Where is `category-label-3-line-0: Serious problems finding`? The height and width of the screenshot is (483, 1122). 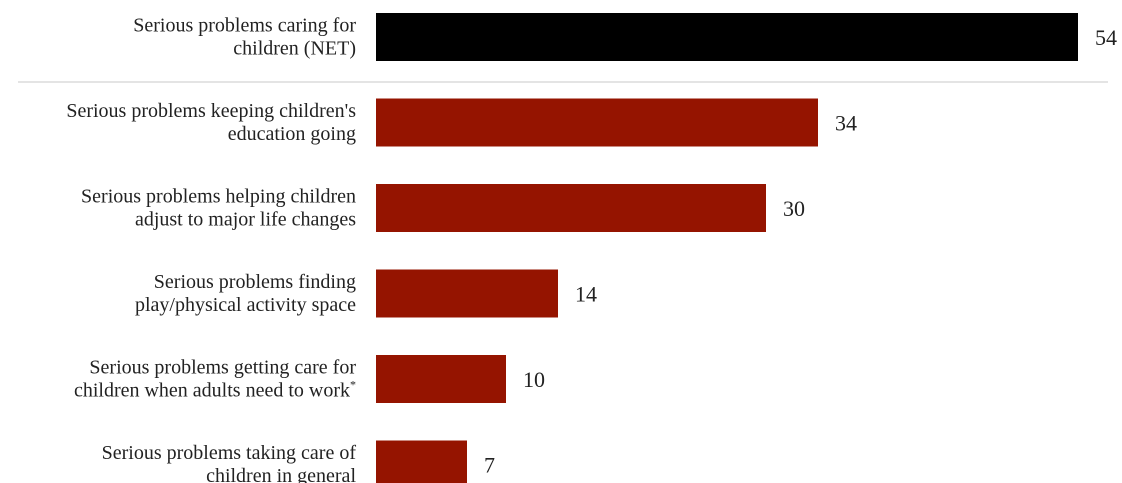 category-label-3-line-0: Serious problems finding is located at coordinates (255, 282).